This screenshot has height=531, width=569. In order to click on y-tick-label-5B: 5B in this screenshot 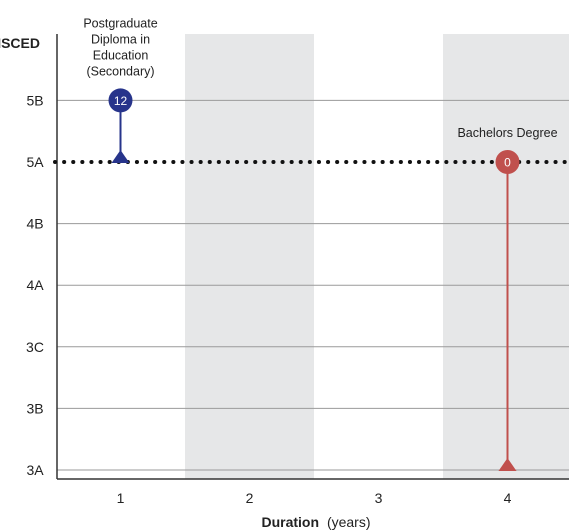, I will do `click(34, 100)`.